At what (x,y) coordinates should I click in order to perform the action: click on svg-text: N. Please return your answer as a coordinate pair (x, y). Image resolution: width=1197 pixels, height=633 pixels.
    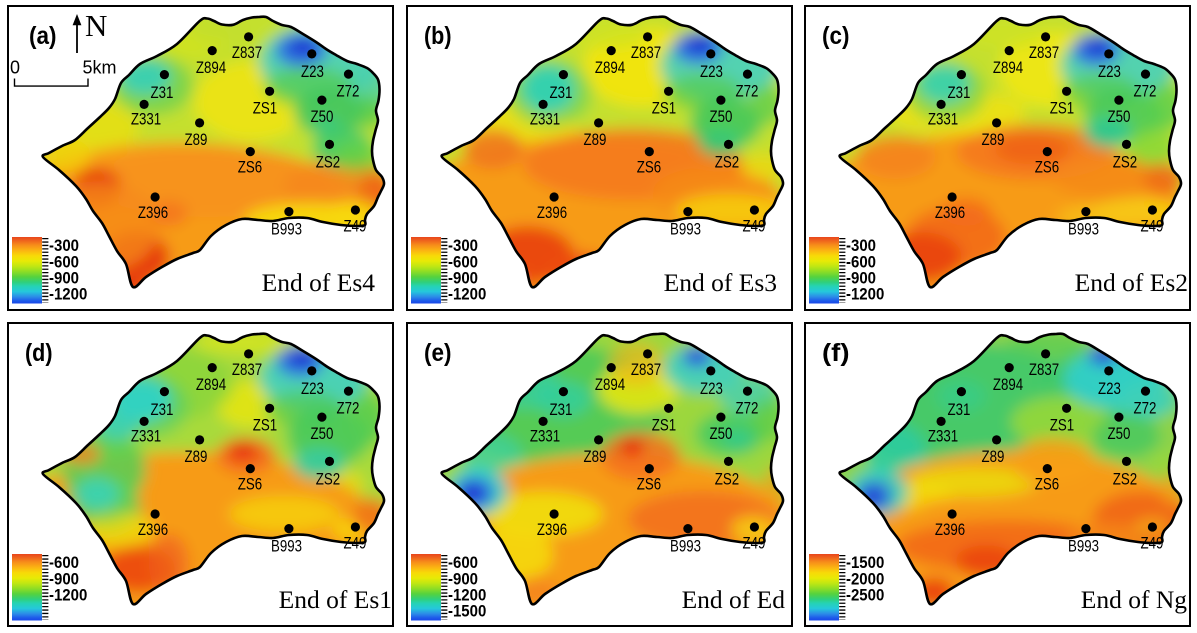
    Looking at the image, I should click on (96, 25).